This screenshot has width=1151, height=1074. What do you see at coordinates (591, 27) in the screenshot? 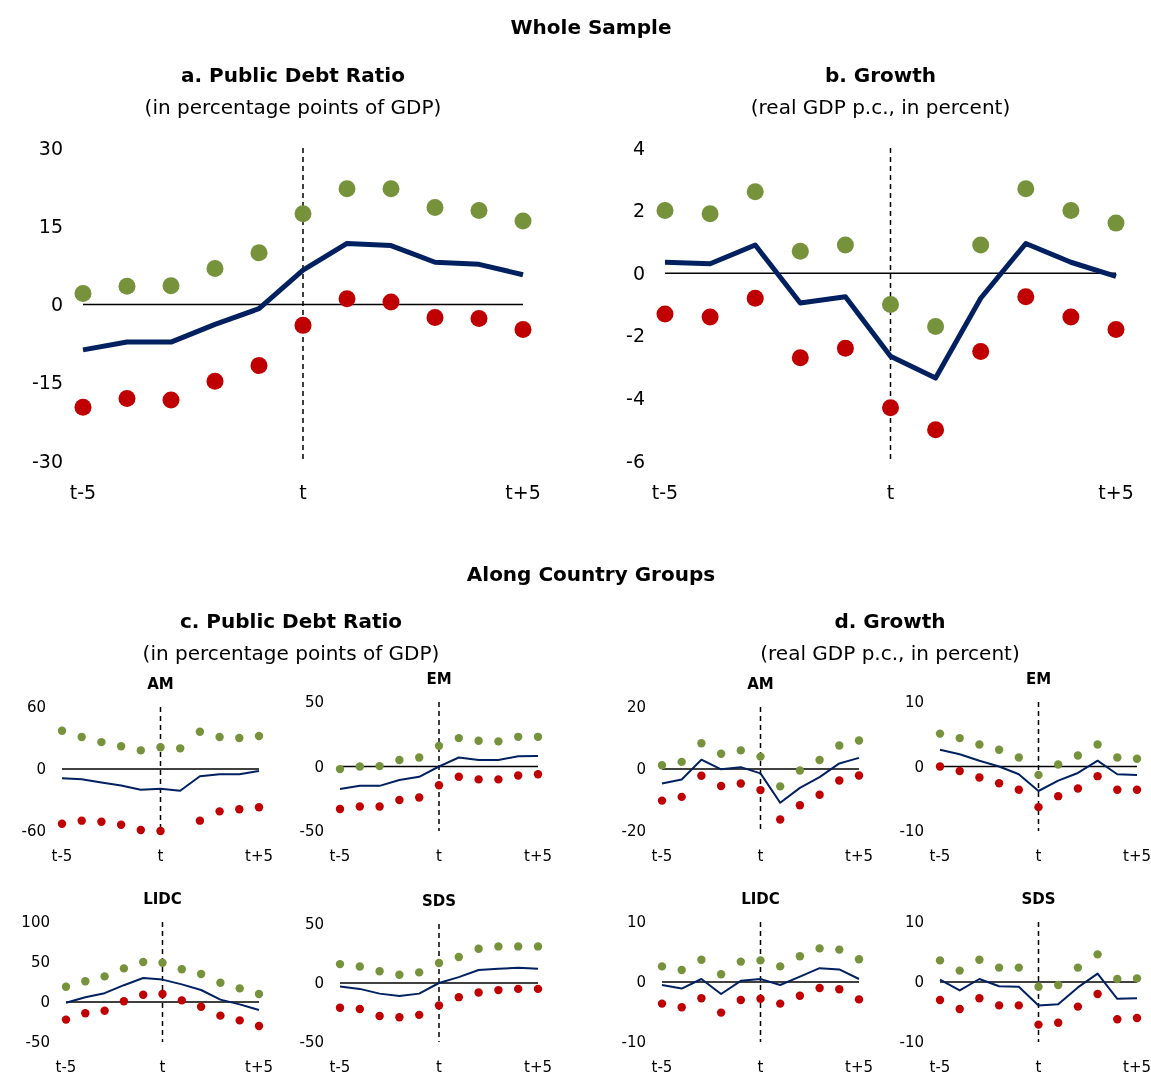
I see `text: Whole Sample` at bounding box center [591, 27].